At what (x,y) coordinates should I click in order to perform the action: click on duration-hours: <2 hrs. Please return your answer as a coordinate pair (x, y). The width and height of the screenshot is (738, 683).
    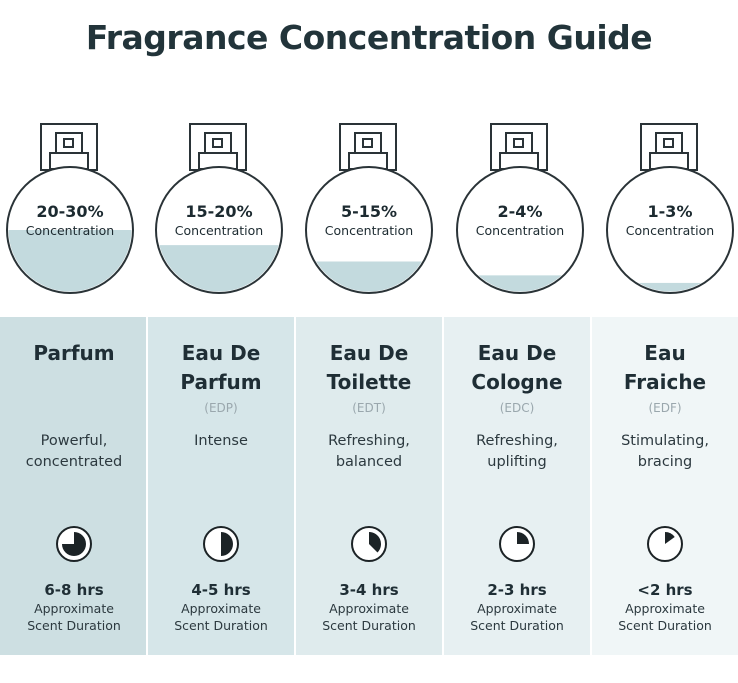
    Looking at the image, I should click on (665, 590).